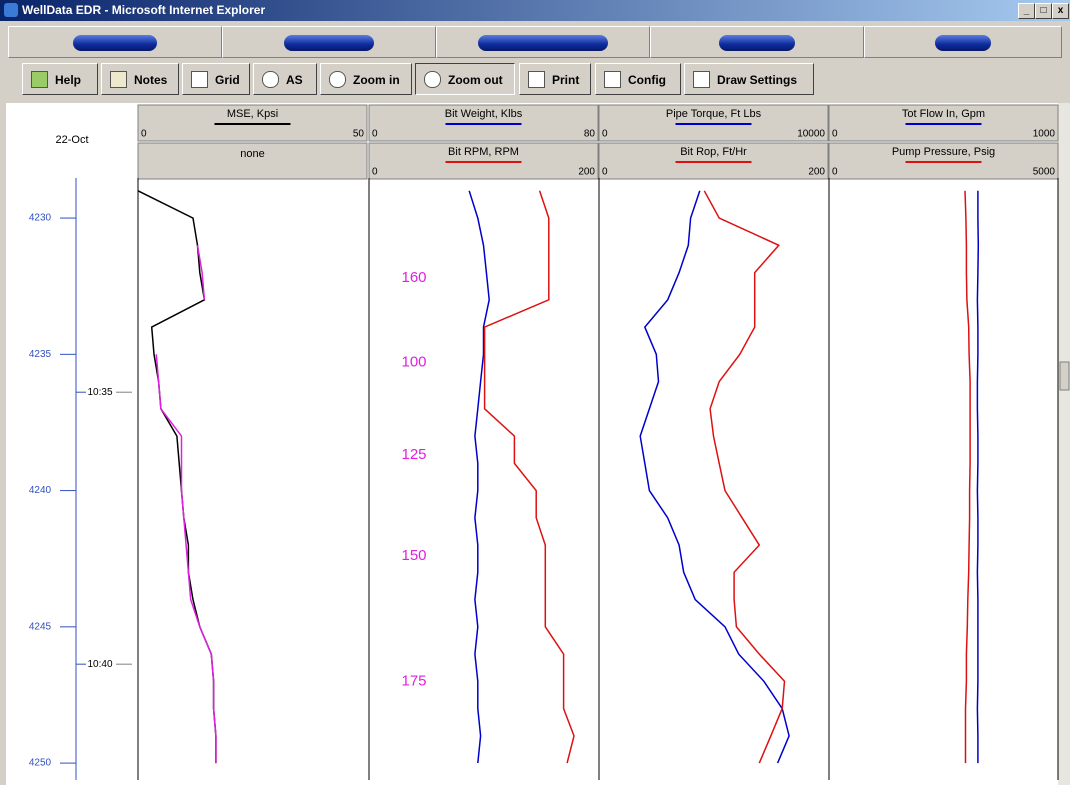  I want to click on date-label: 22-Oct, so click(71, 140).